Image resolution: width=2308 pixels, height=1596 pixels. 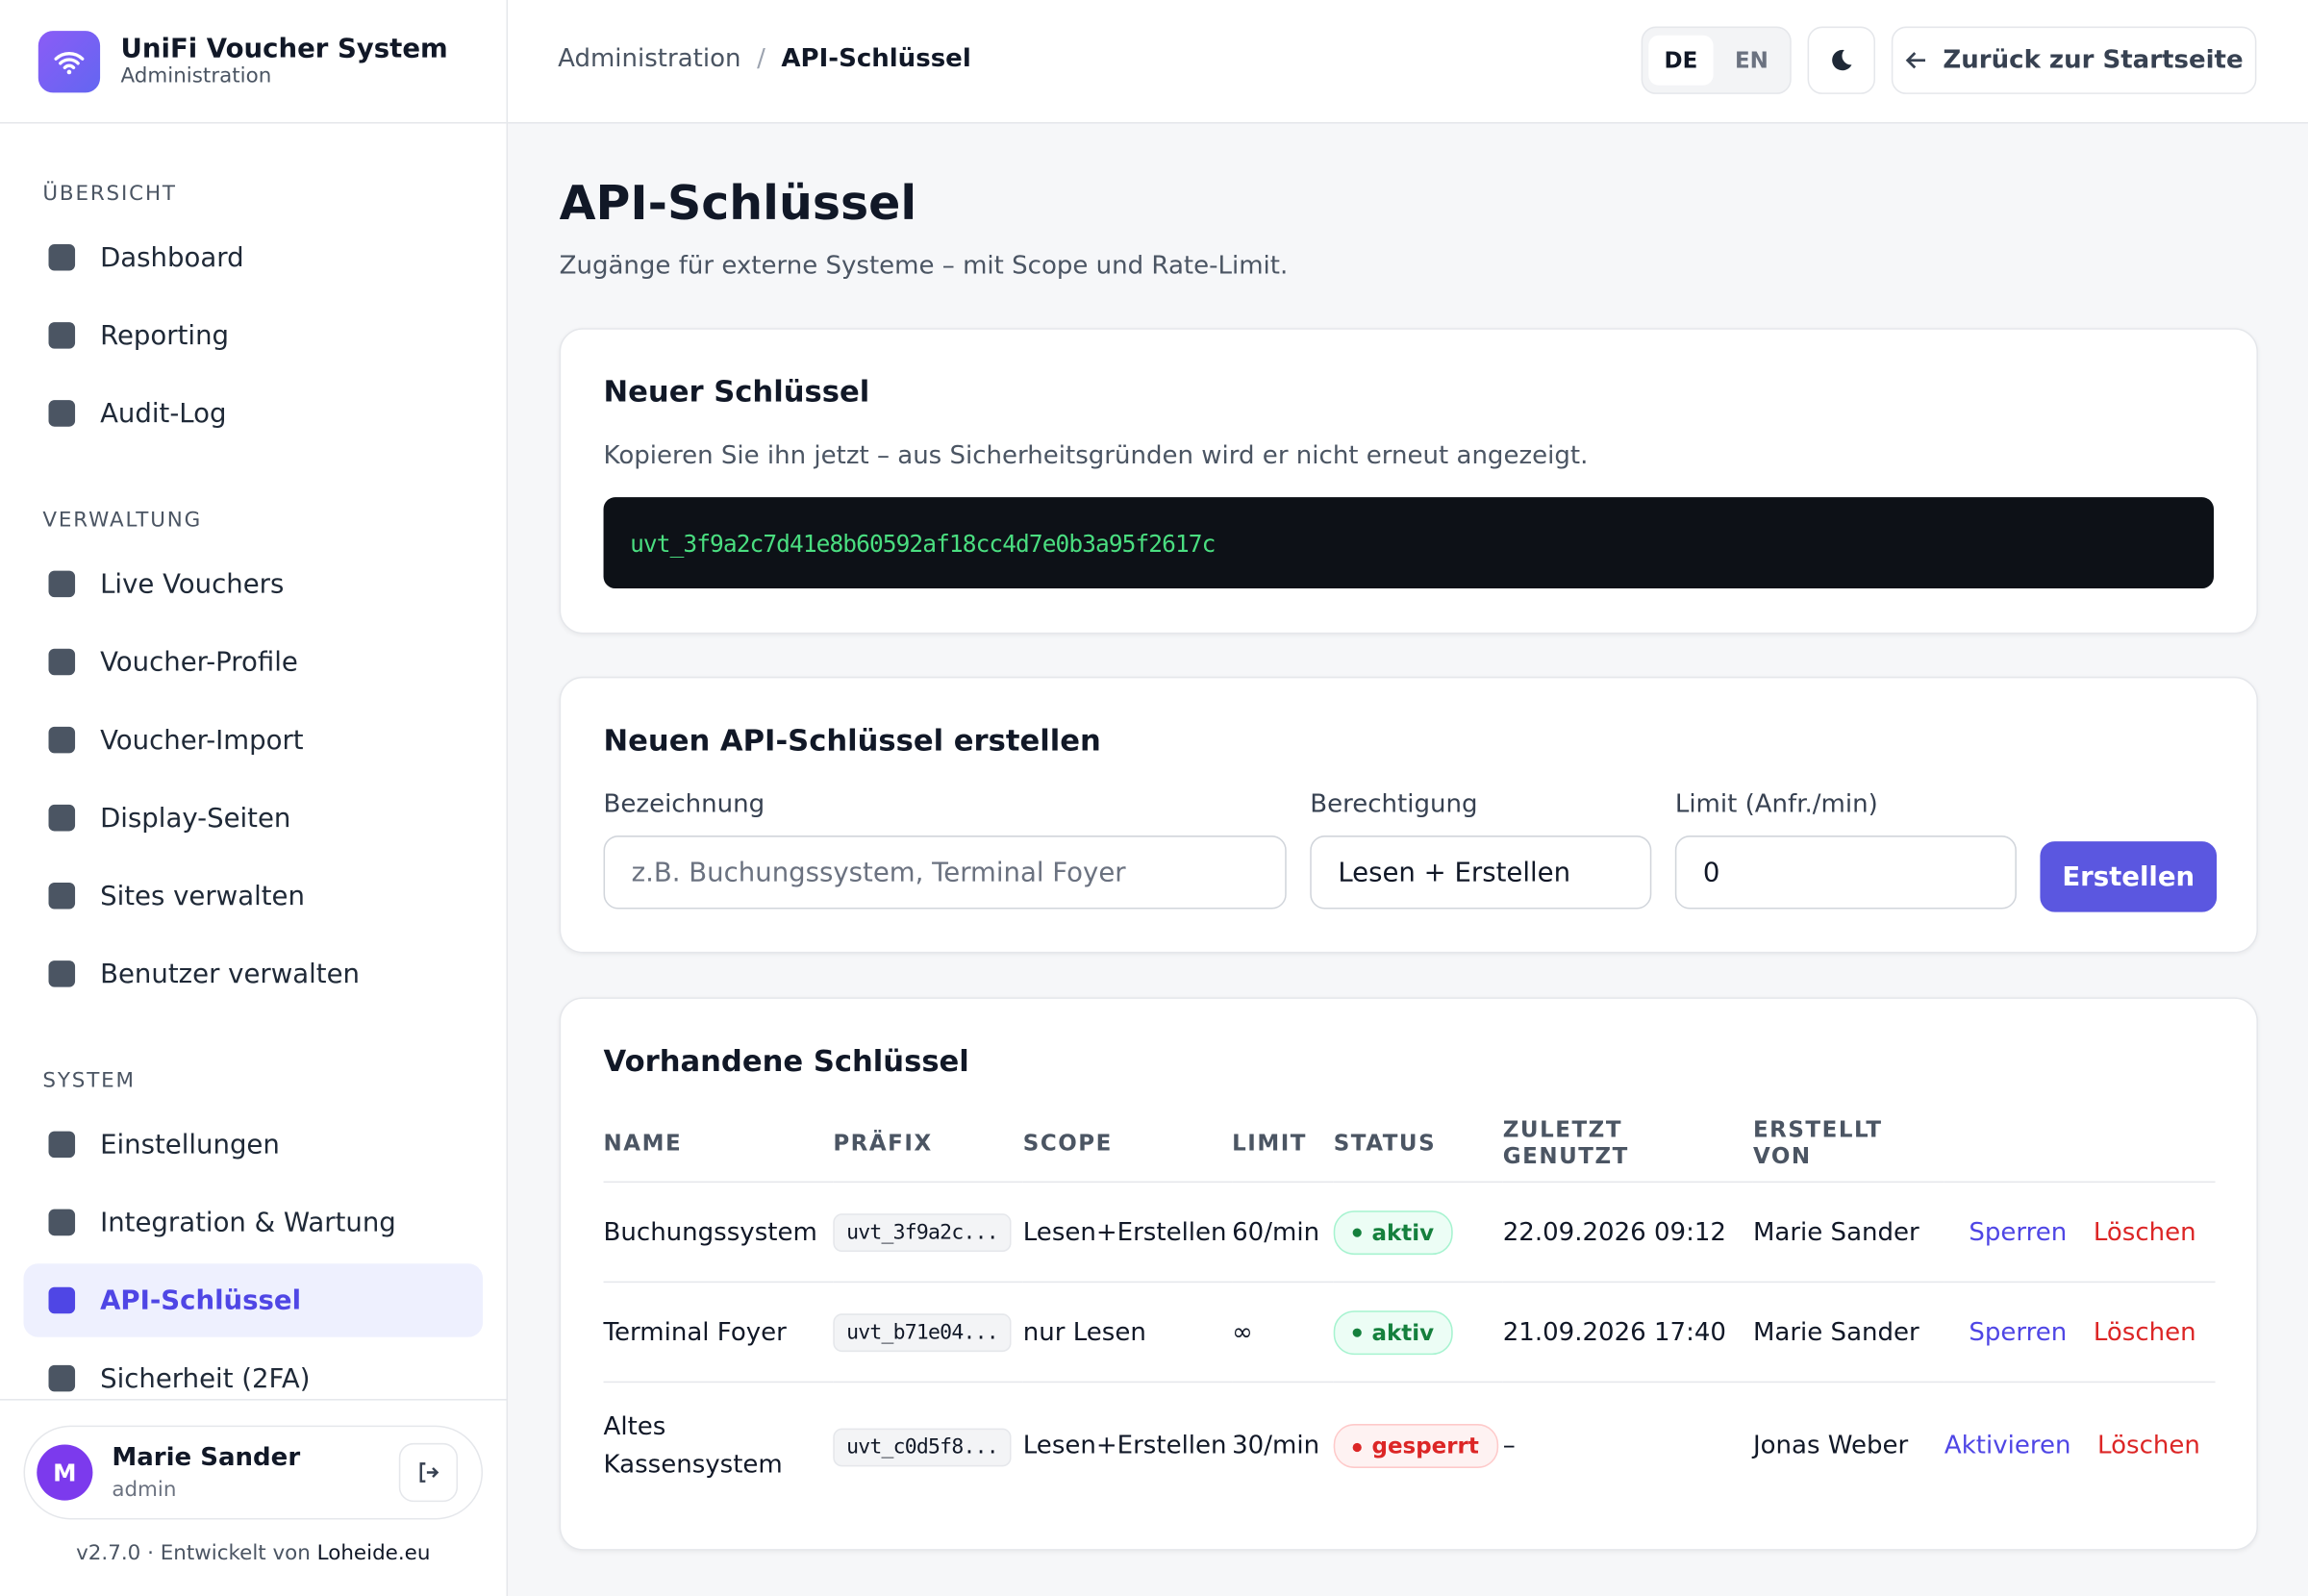 I want to click on cell: 22.09.2026 09:12, so click(x=1628, y=1233).